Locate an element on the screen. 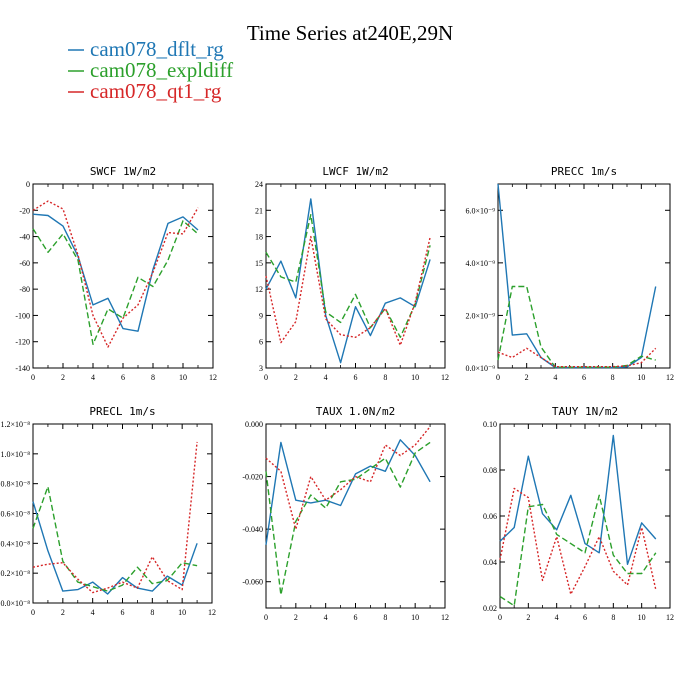  y-tick-label: 0.000 is located at coordinates (254, 424).